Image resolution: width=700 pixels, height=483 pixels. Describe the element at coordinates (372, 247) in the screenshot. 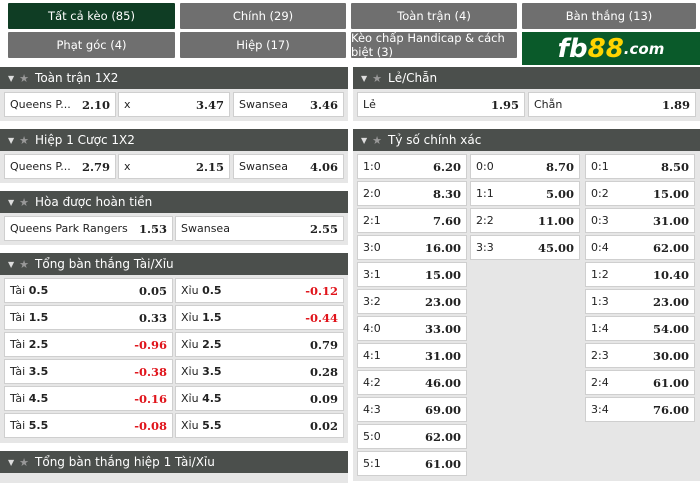

I see `outcome-label: 3:0` at that location.